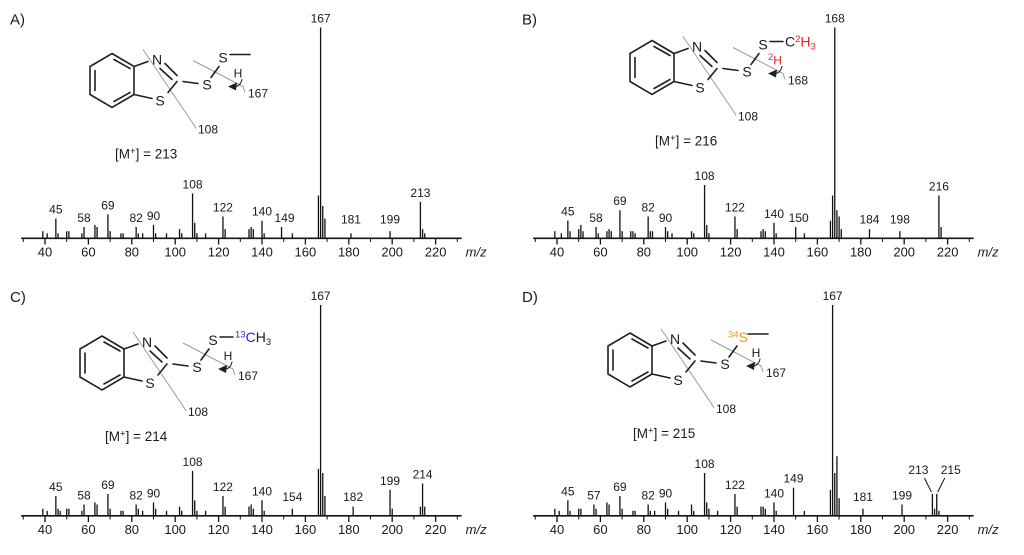 The height and width of the screenshot is (555, 1024). Describe the element at coordinates (951, 470) in the screenshot. I see `peak-label: 215` at that location.